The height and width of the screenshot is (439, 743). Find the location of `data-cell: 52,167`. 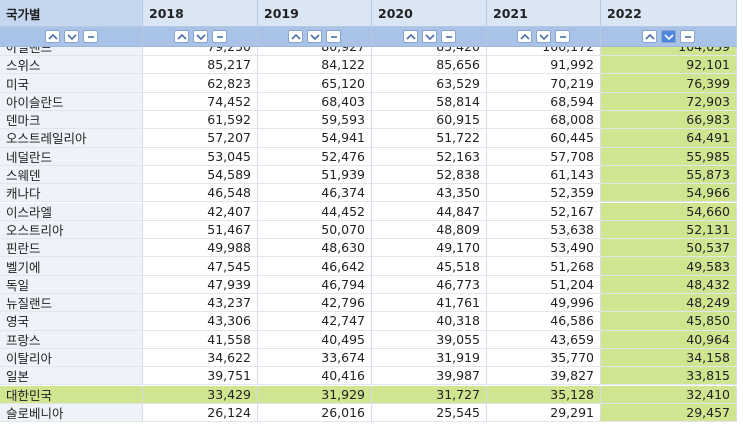

data-cell: 52,167 is located at coordinates (544, 211).